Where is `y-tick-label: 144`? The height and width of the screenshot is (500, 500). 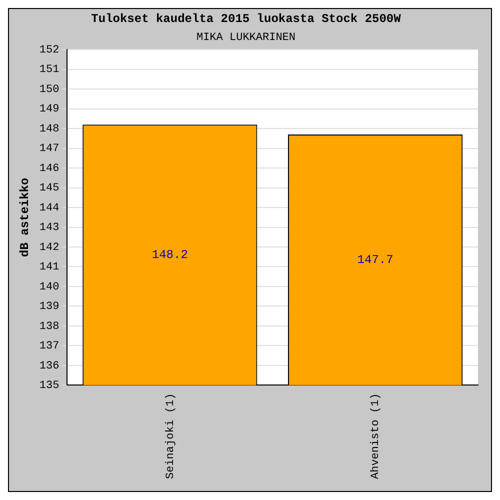 y-tick-label: 144 is located at coordinates (49, 208).